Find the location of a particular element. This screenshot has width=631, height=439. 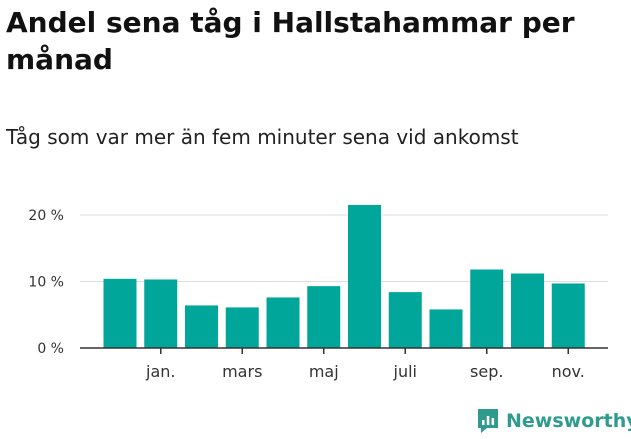

y-tick-label: 10 % is located at coordinates (46, 282).